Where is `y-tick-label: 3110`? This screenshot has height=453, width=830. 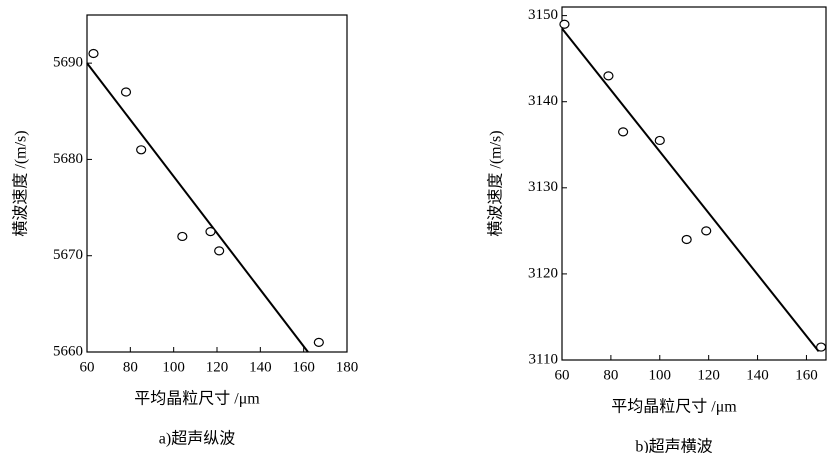
y-tick-label: 3110 is located at coordinates (543, 359).